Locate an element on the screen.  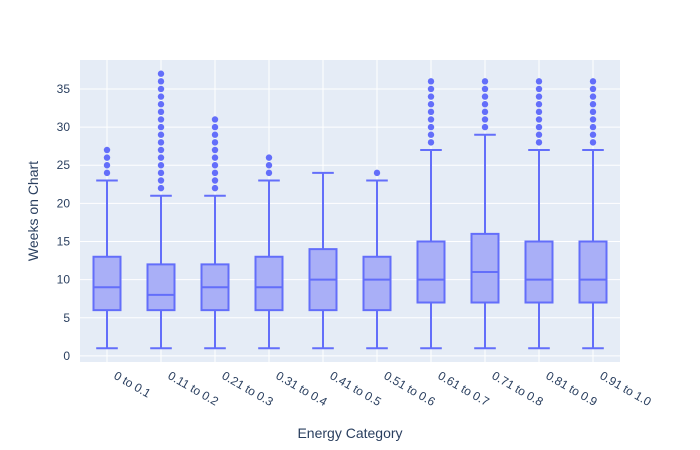
x-tick-label: 0.71 to 0.8 is located at coordinates (518, 388).